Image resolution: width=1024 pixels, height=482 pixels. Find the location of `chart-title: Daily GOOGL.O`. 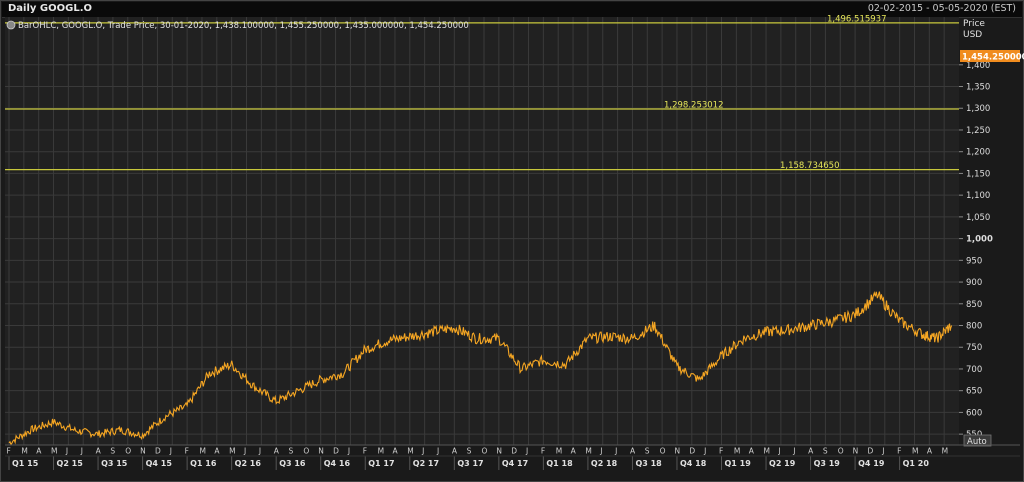

chart-title: Daily GOOGL.O is located at coordinates (50, 8).